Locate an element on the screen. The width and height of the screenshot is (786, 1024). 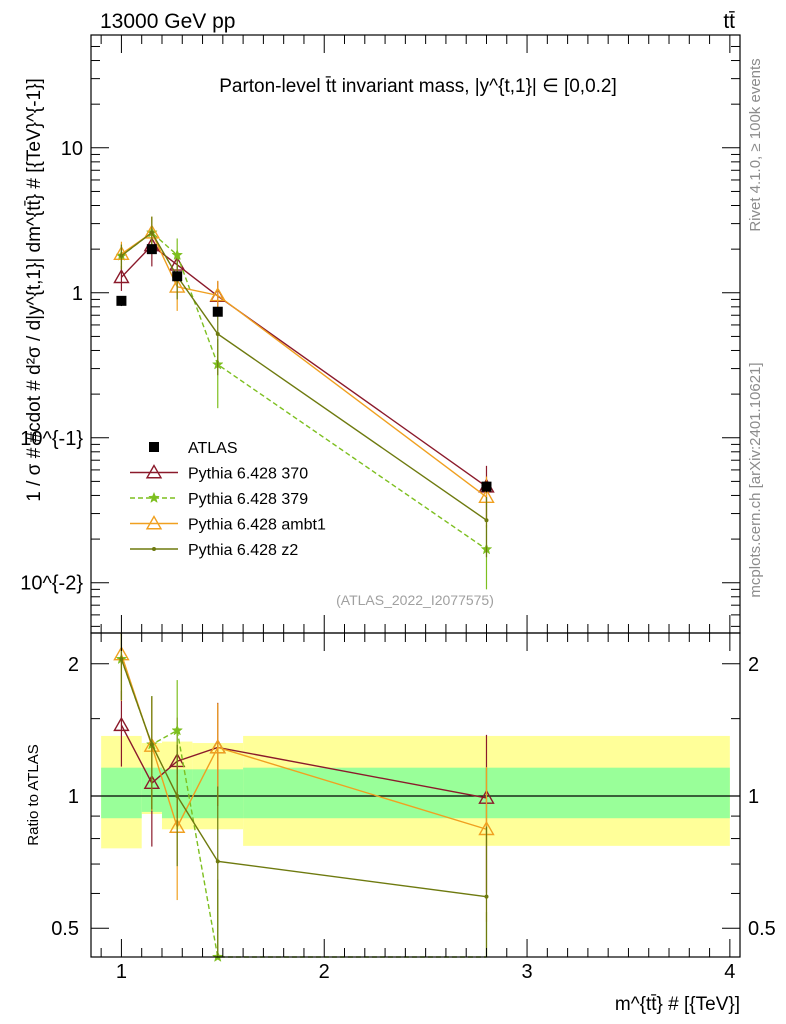
series-point-pythia-6-428-ambt1 is located at coordinates (217, 294).